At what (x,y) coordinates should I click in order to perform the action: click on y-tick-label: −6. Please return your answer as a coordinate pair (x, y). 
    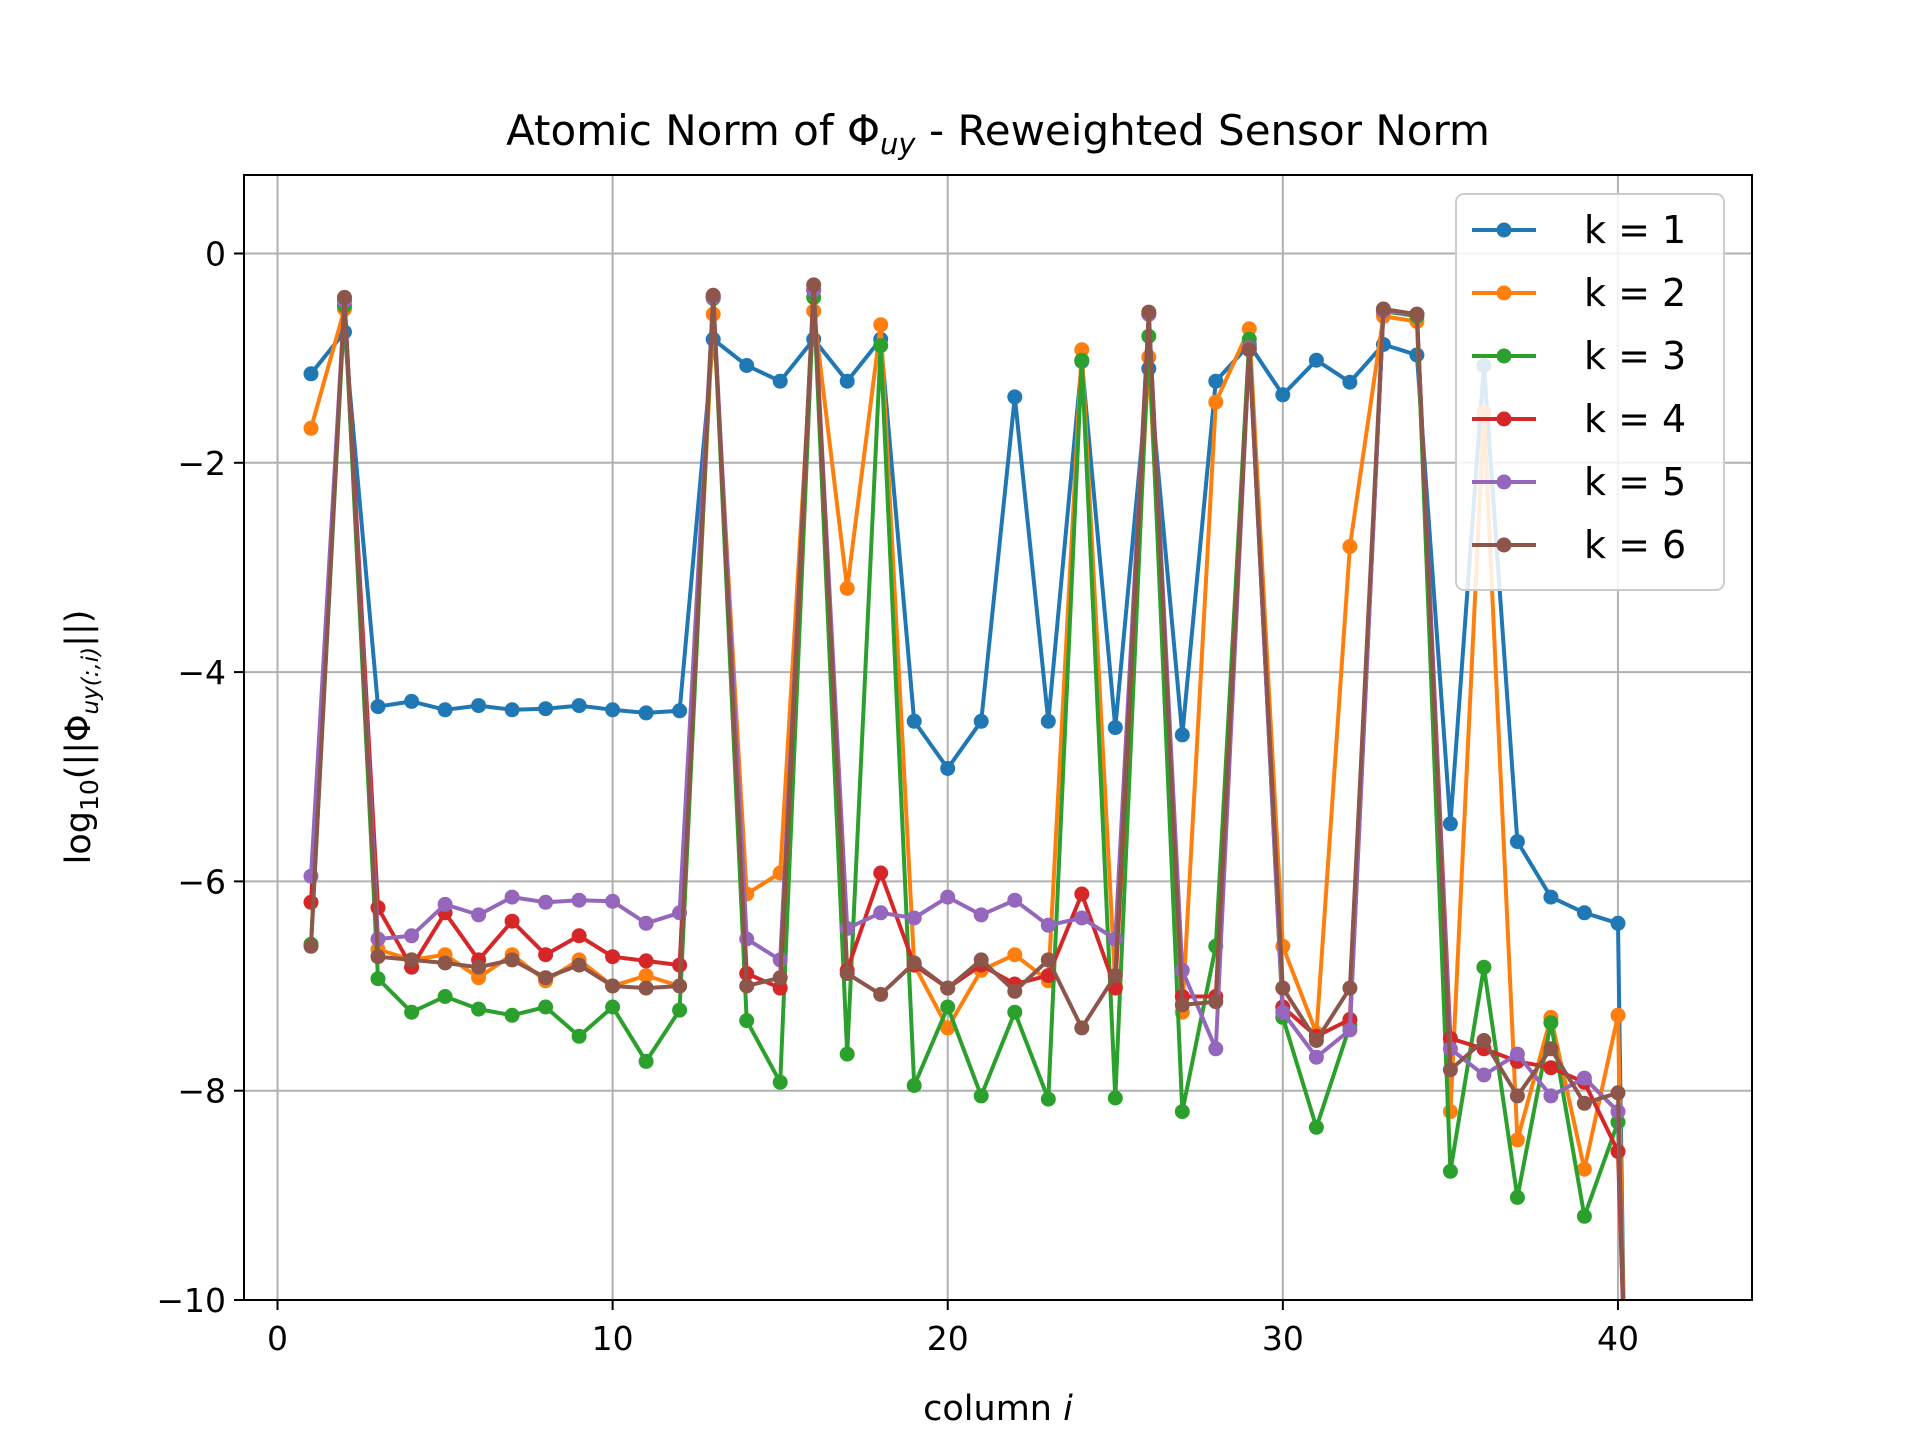
    Looking at the image, I should click on (201, 881).